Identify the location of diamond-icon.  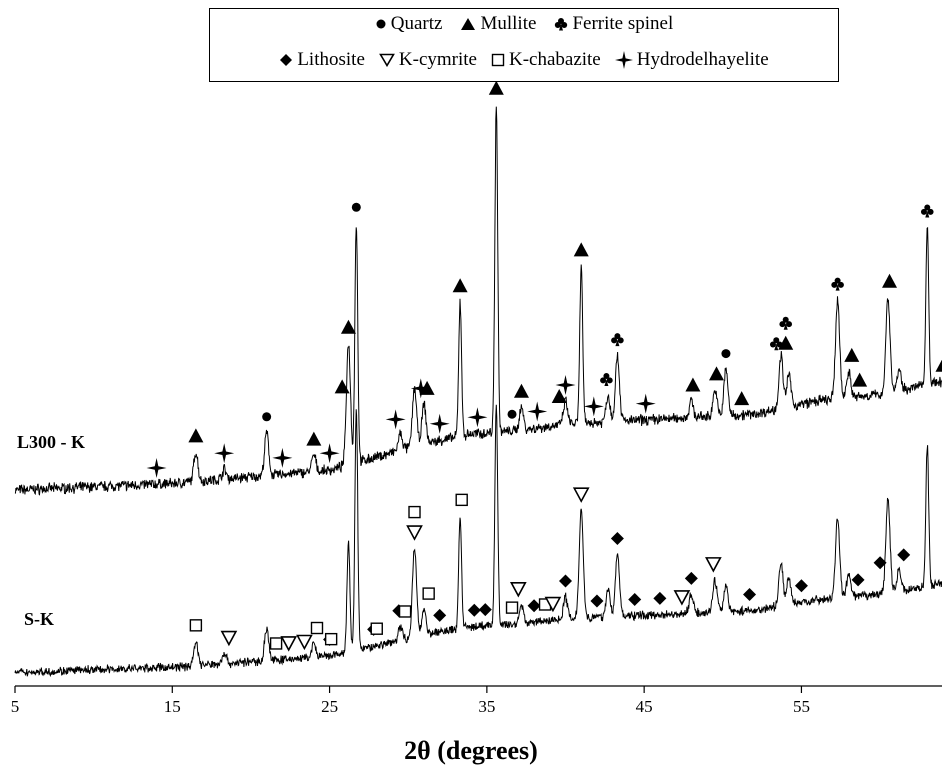
(286, 60).